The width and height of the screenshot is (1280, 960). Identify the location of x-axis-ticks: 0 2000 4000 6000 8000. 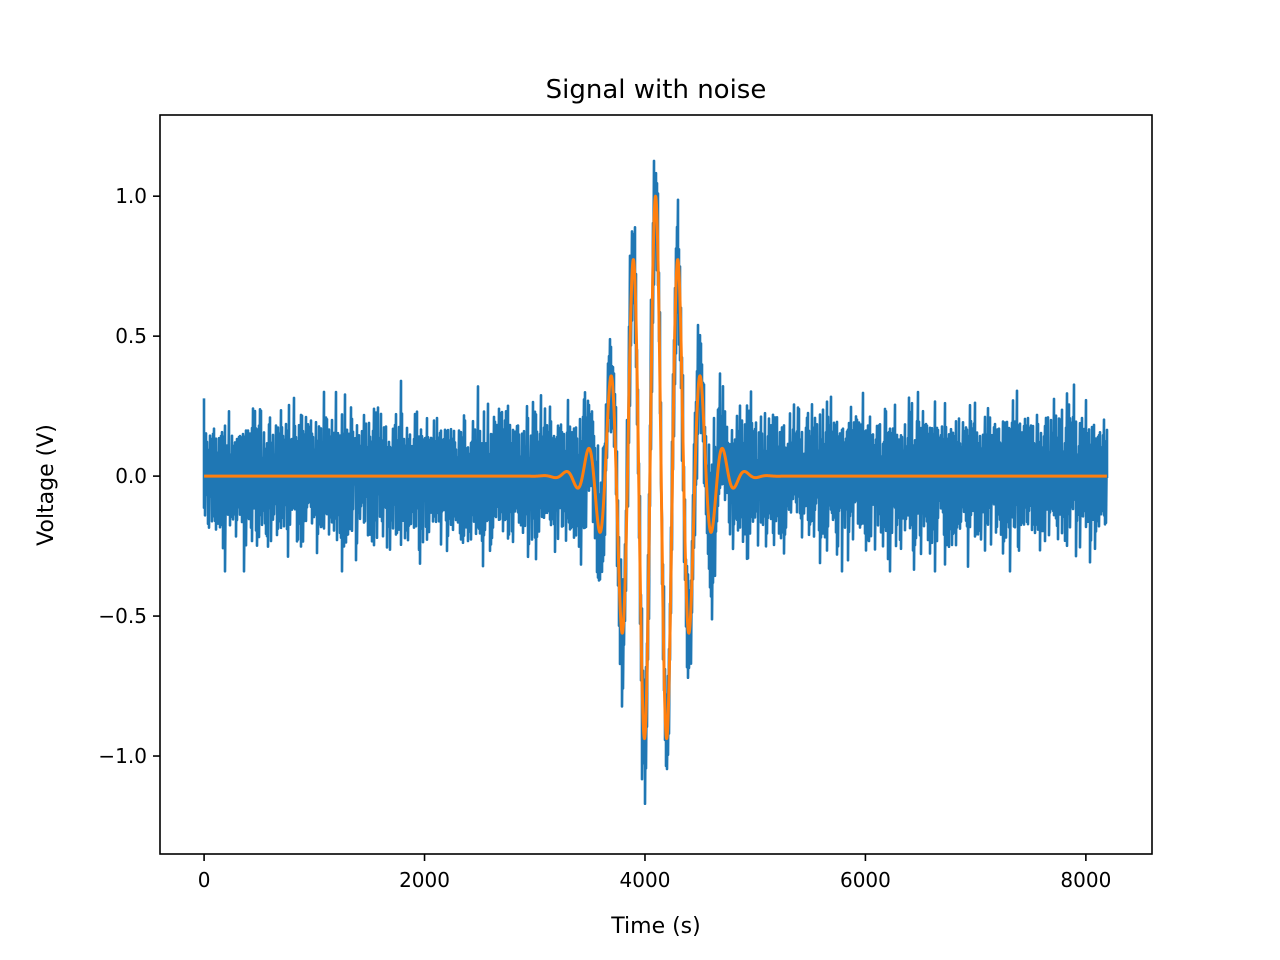
(654, 873).